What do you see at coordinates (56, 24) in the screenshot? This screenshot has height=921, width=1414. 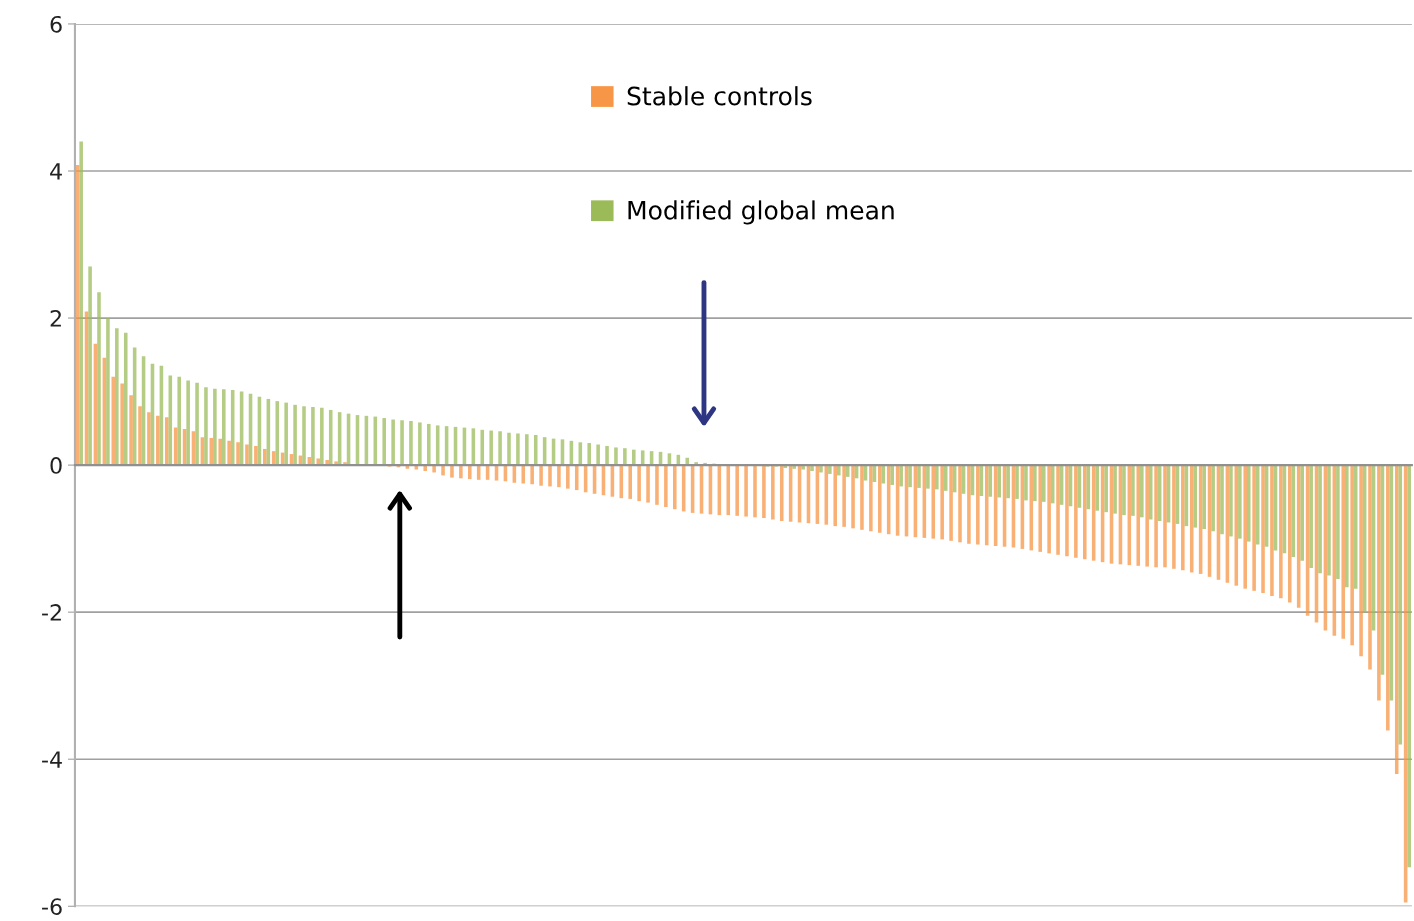 I see `y-tick-label: 6` at bounding box center [56, 24].